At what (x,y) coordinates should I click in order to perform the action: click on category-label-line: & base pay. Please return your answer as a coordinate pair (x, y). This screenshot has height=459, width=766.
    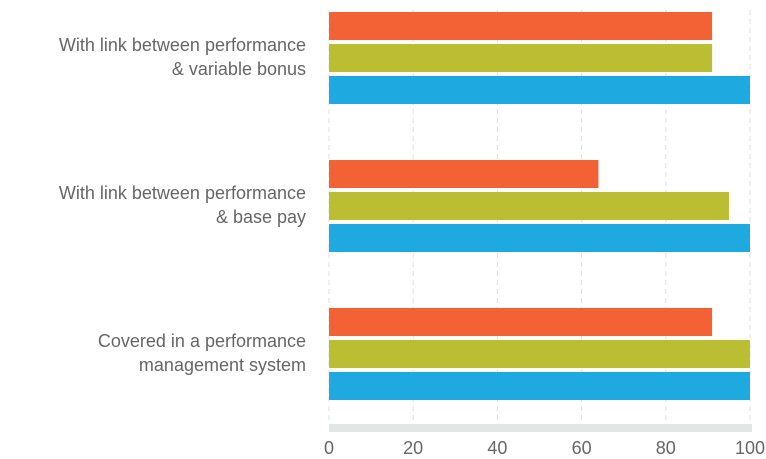
    Looking at the image, I should click on (261, 217).